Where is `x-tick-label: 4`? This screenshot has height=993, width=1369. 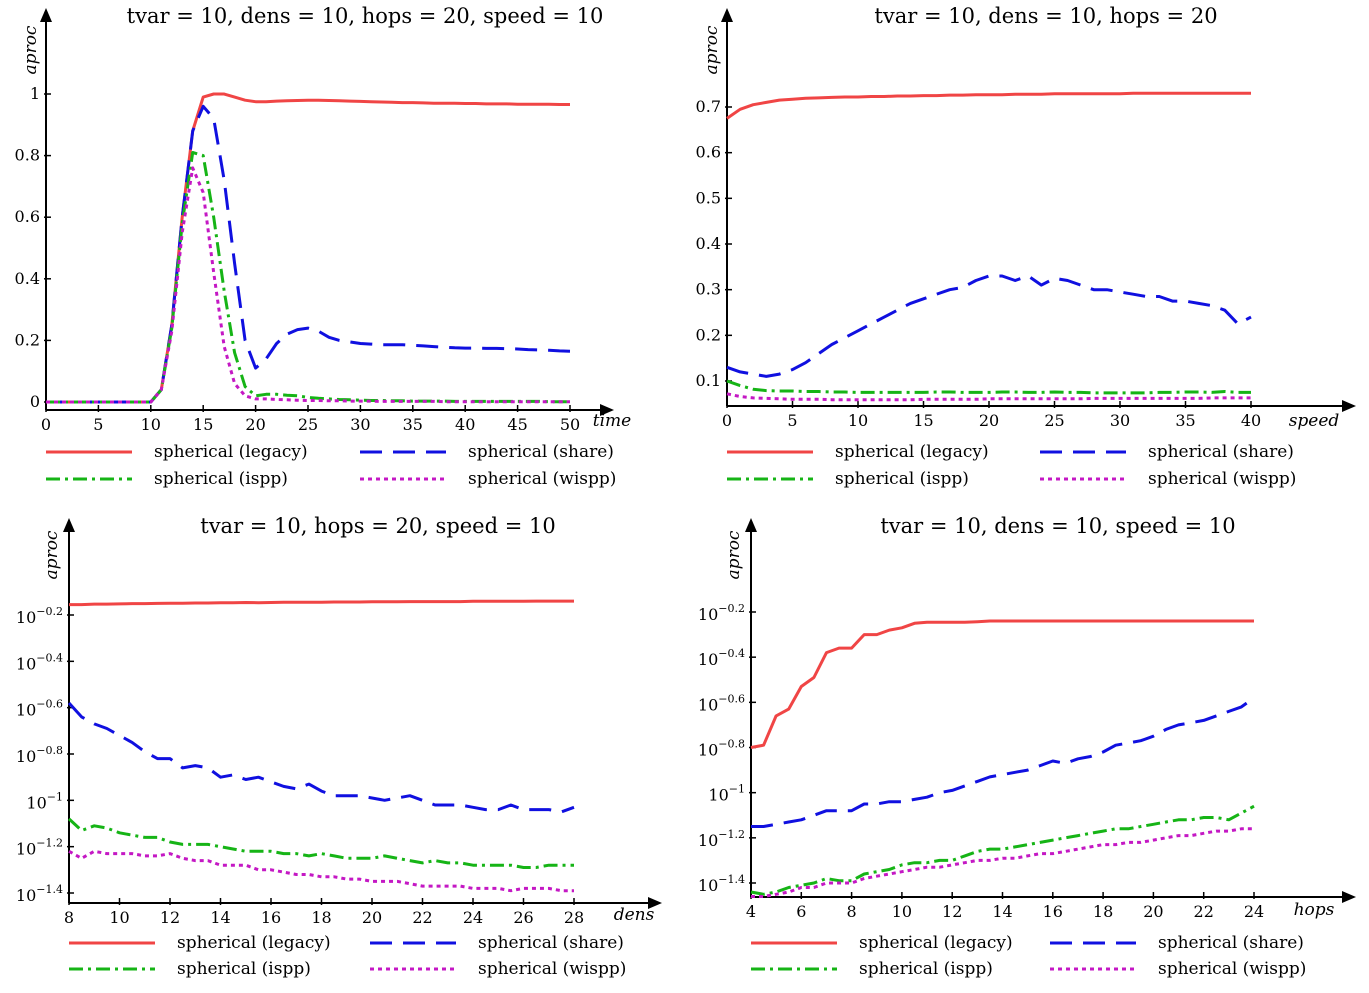
x-tick-label: 4 is located at coordinates (751, 911).